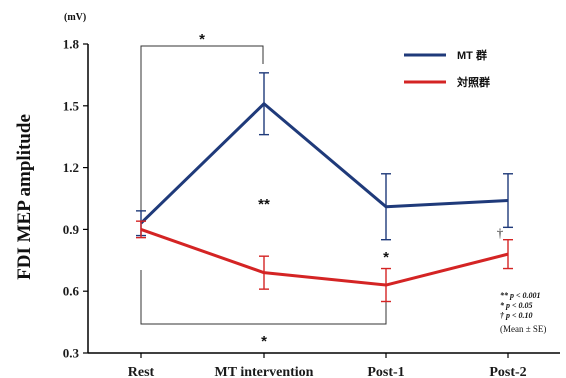  Describe the element at coordinates (516, 305) in the screenshot. I see `note-p005: * p < 0.05` at that location.